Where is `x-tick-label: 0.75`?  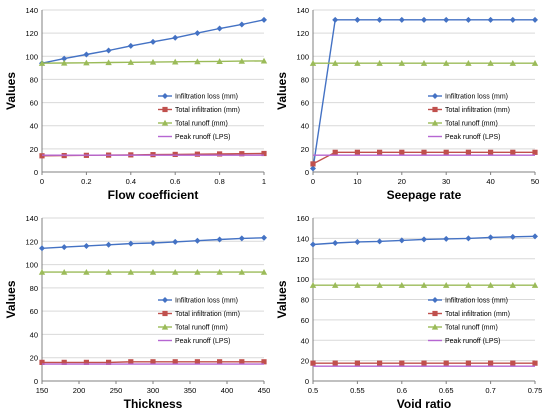 x-tick-label: 0.75 is located at coordinates (535, 390).